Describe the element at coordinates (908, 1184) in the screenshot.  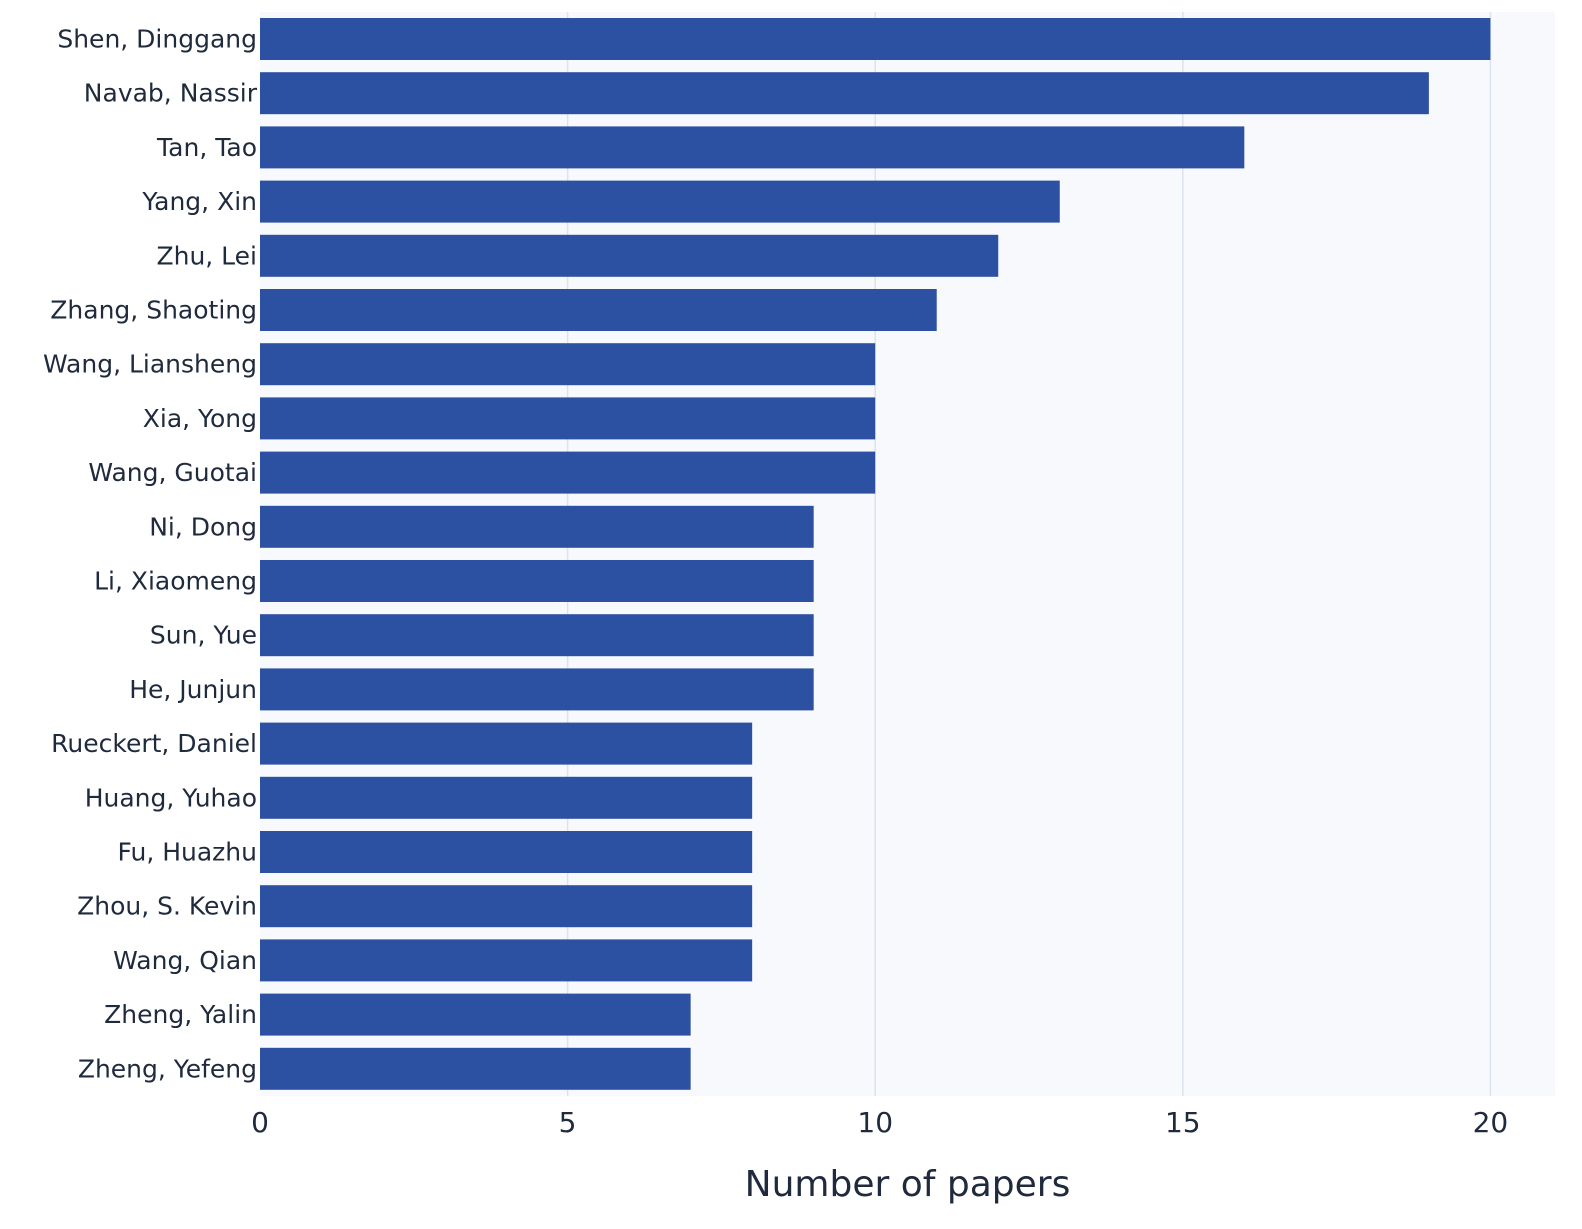
I see `x-axis-title: Number of papers` at that location.